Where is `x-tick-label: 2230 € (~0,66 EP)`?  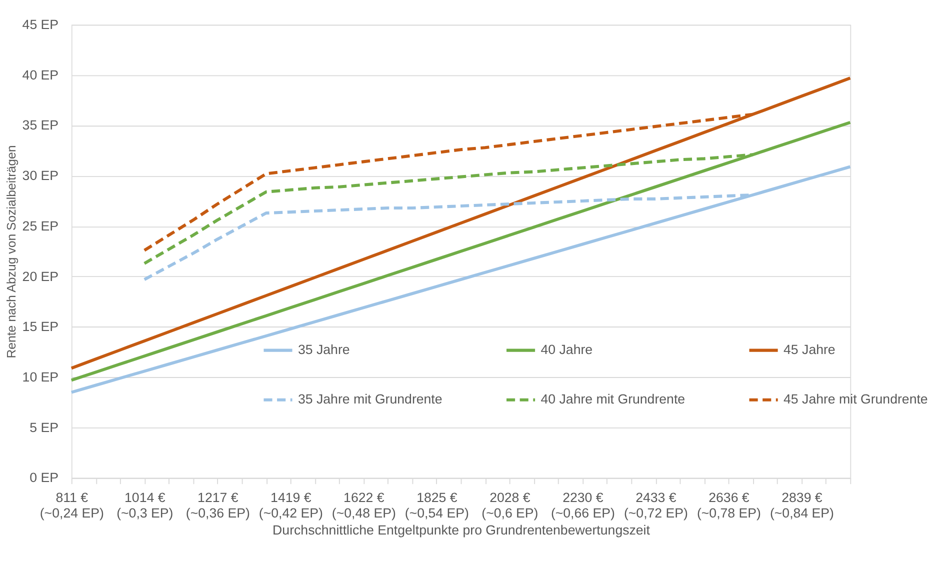
x-tick-label: 2230 € (~0,66 EP) is located at coordinates (582, 505).